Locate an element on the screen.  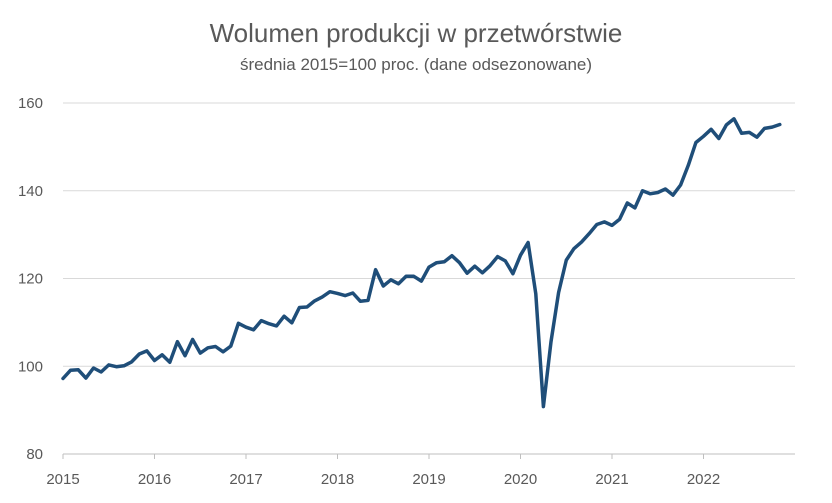
x-tick-label: 2016 is located at coordinates (154, 479).